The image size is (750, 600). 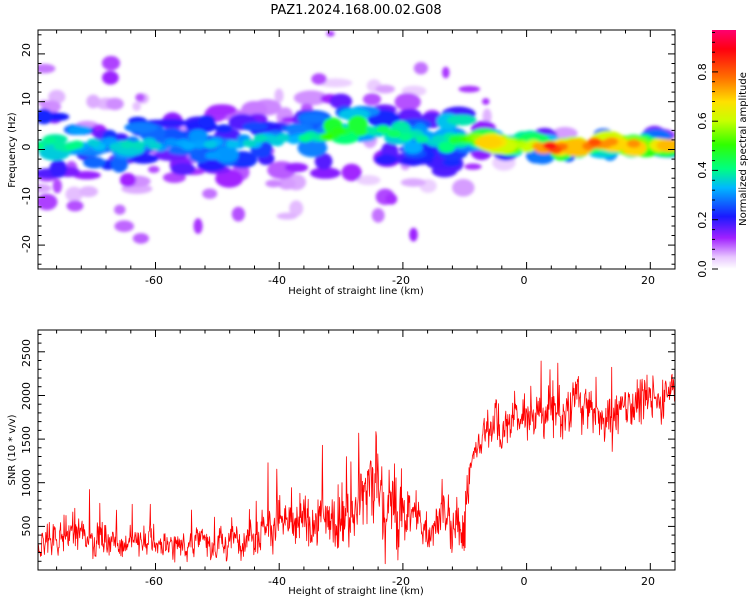 I want to click on spectrogram-y-axis-label: Frequency (Hz), so click(x=12, y=150).